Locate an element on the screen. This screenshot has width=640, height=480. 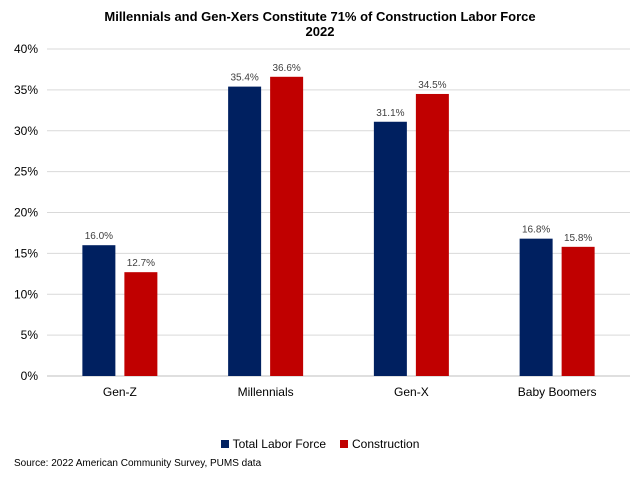
data-label: 15.8% is located at coordinates (578, 238).